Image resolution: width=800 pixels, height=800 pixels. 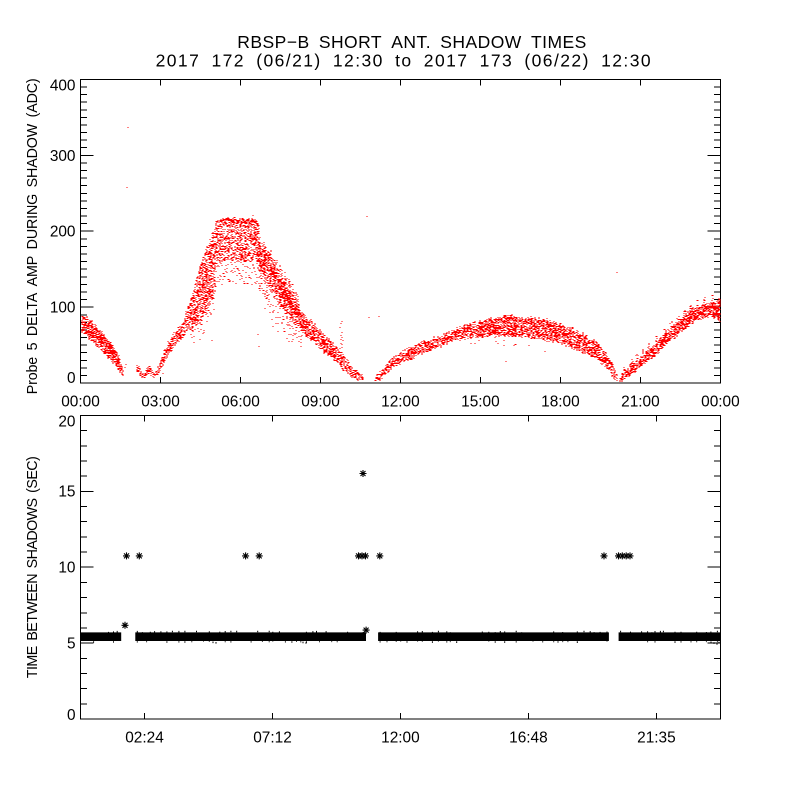 What do you see at coordinates (71, 644) in the screenshot?
I see `svg-text: 5` at bounding box center [71, 644].